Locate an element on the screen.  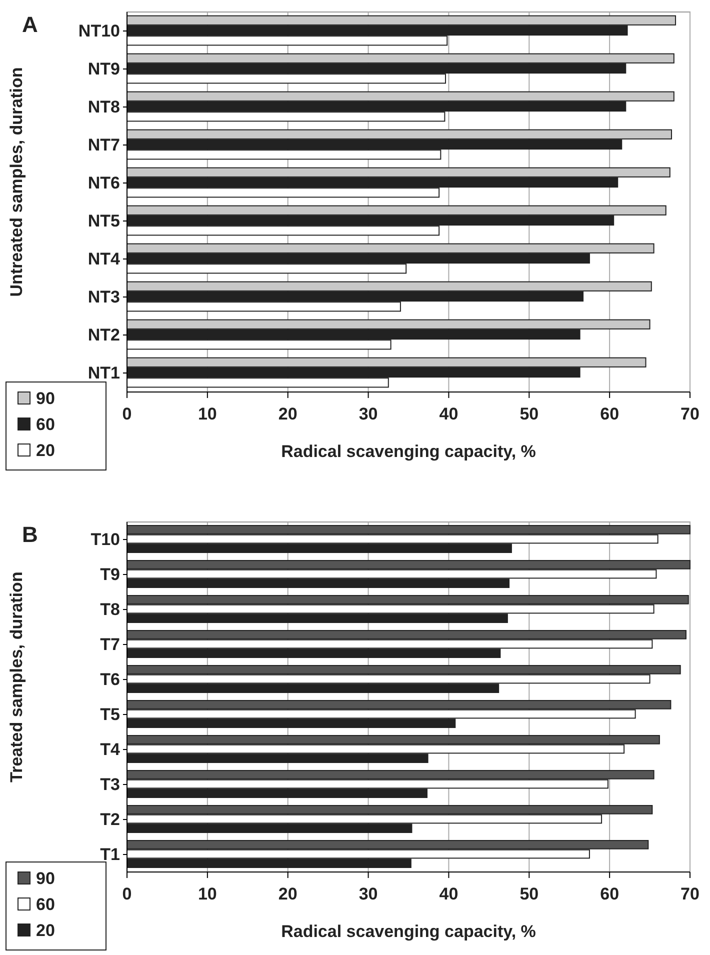
chart-title: B is located at coordinates (30, 534).